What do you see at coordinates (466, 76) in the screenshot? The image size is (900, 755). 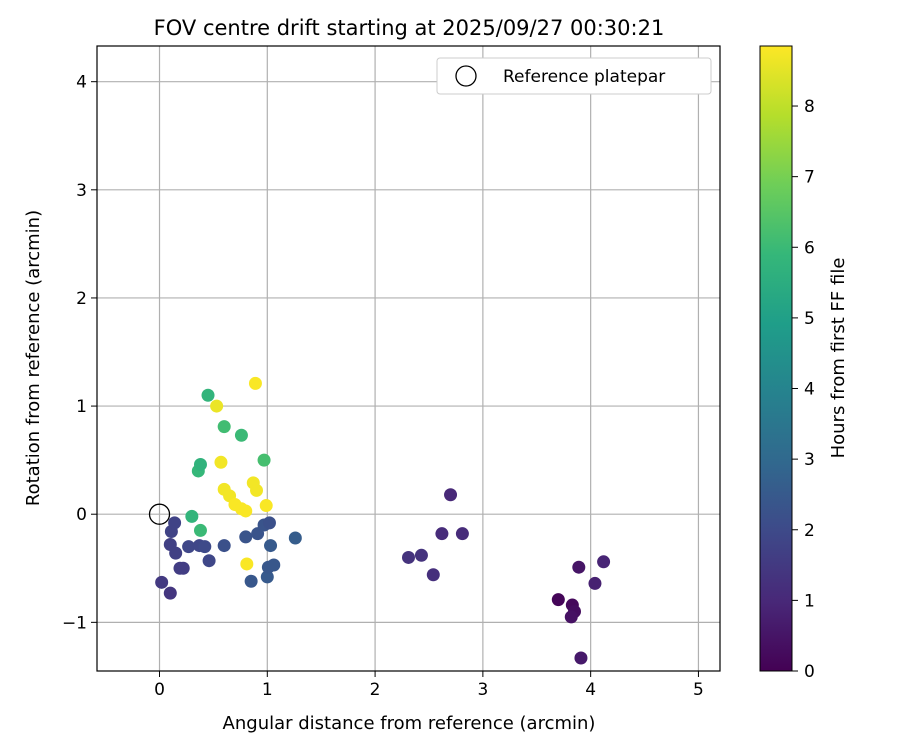 I see `legend-marker-circle` at bounding box center [466, 76].